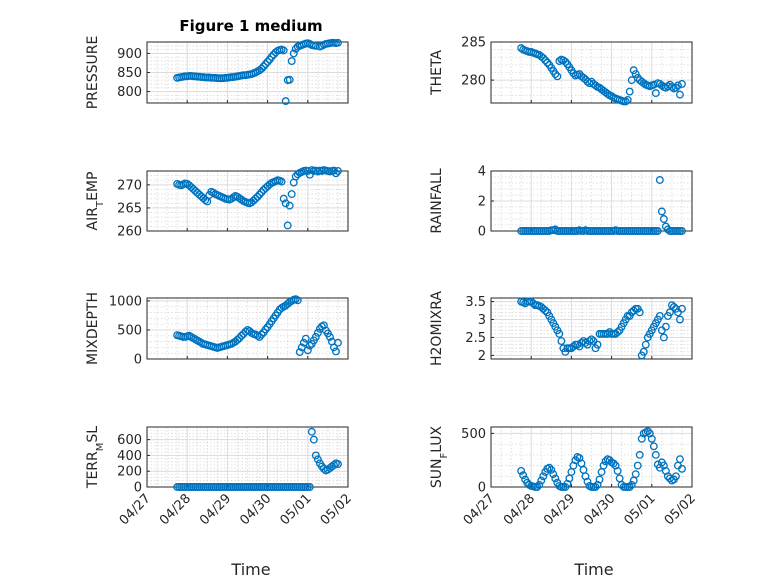 This screenshot has width=778, height=583. Describe the element at coordinates (482, 172) in the screenshot. I see `y-tick-label: 4` at that location.